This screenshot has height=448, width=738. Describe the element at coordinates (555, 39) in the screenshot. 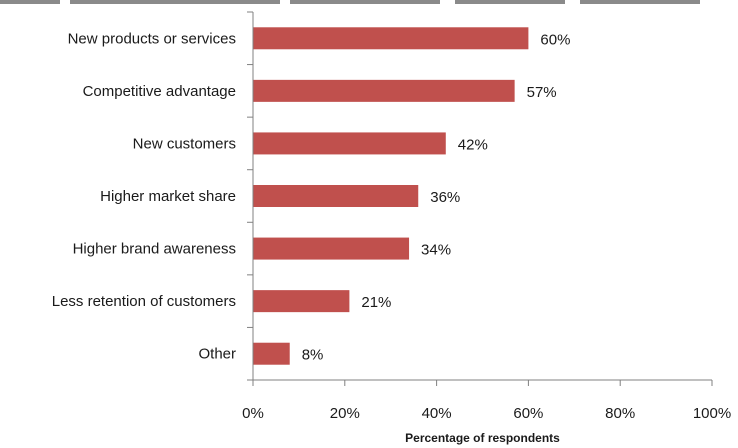

I see `value-label: 60%` at that location.